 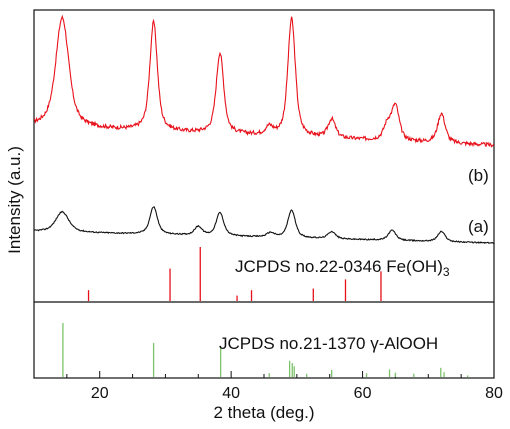 I want to click on series-label-a: (a), so click(x=478, y=226).